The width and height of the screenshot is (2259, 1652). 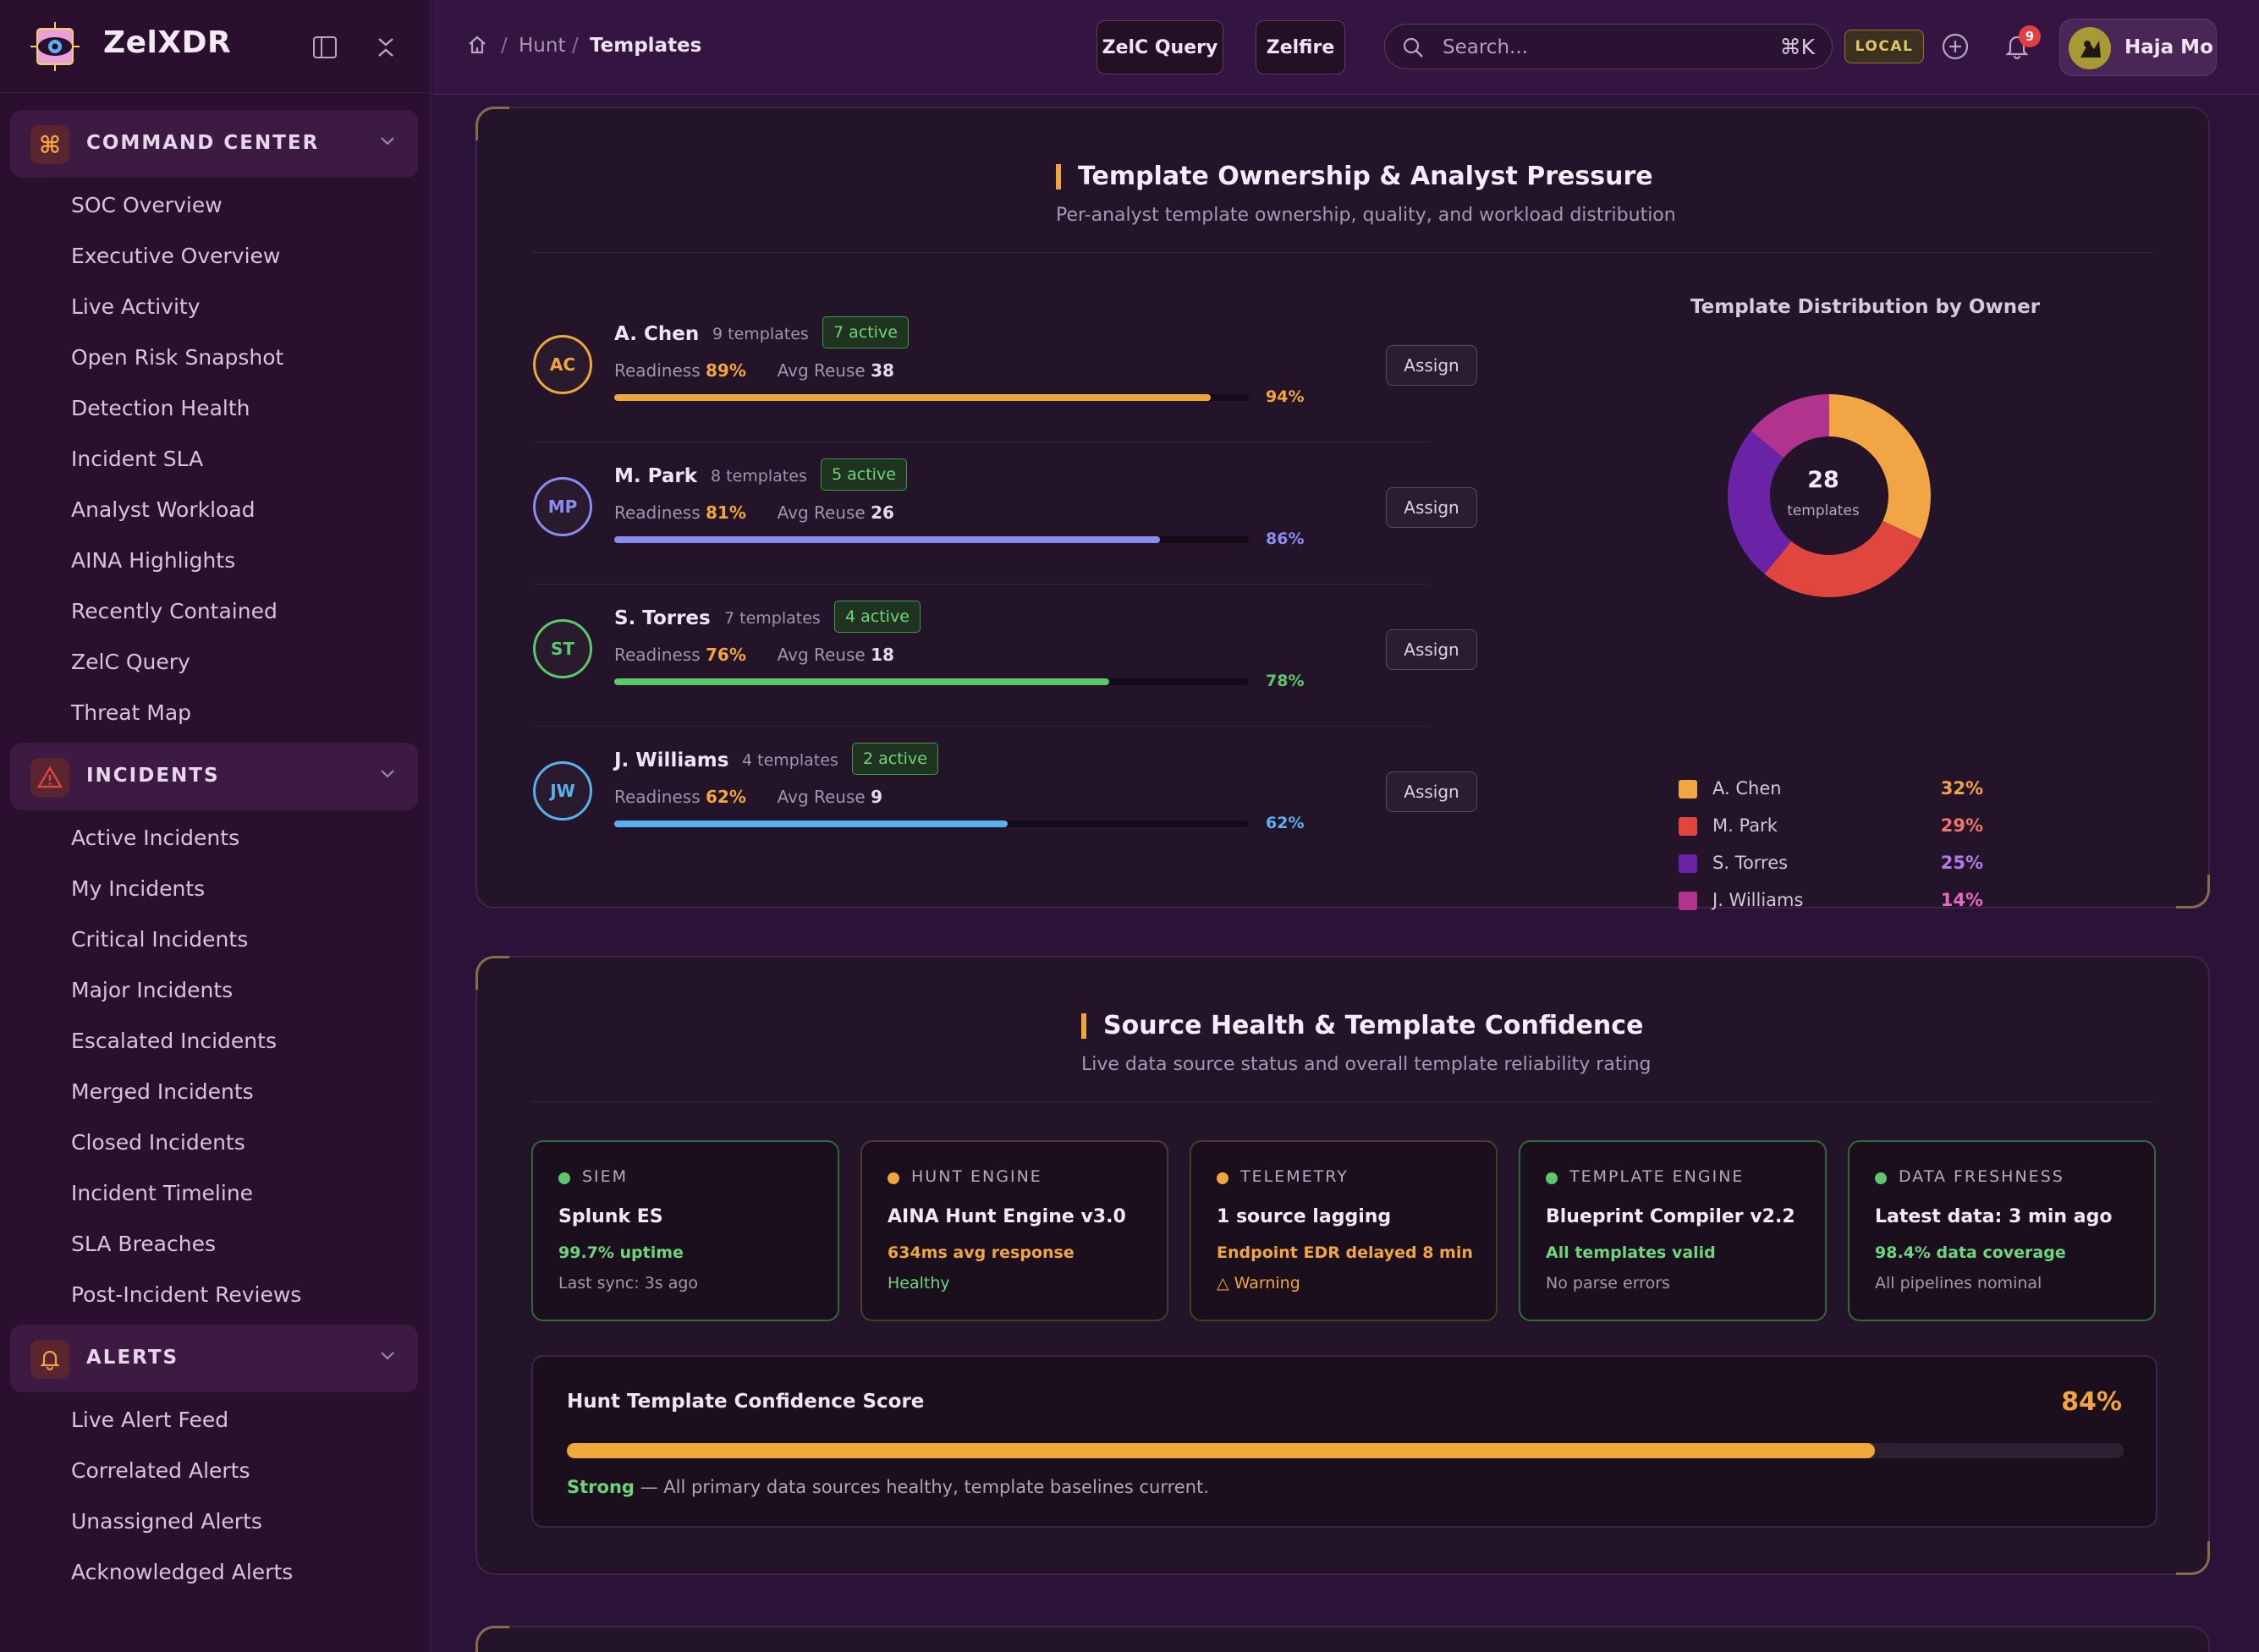 I want to click on sidebar-item-merged-incidents: Merged Incidents, so click(x=162, y=1091).